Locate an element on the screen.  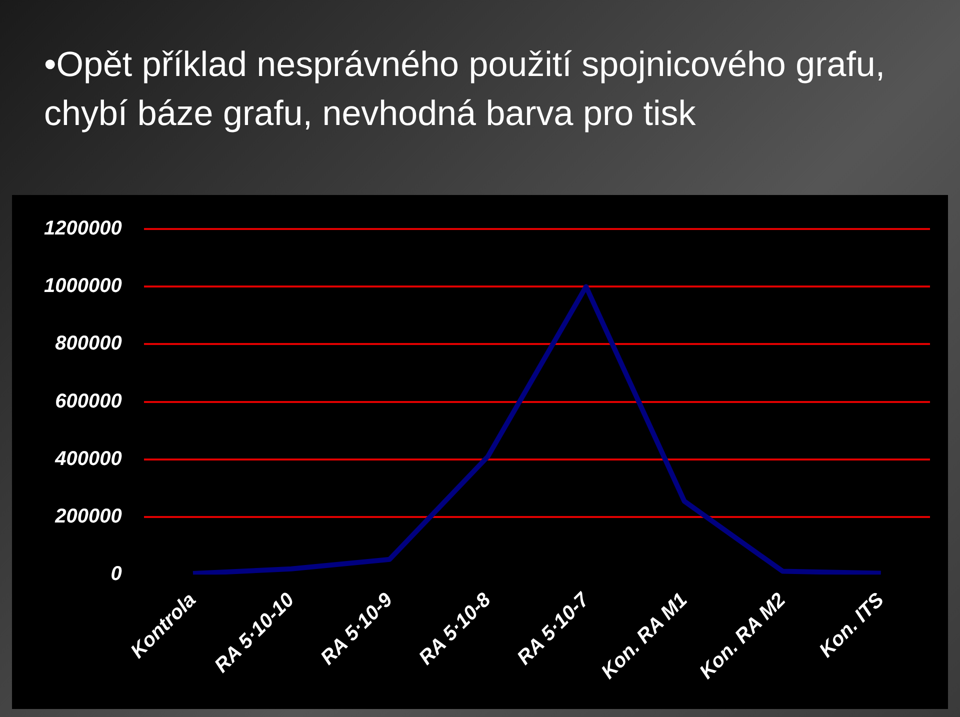
y-tick-label: 1200000 is located at coordinates (83, 229).